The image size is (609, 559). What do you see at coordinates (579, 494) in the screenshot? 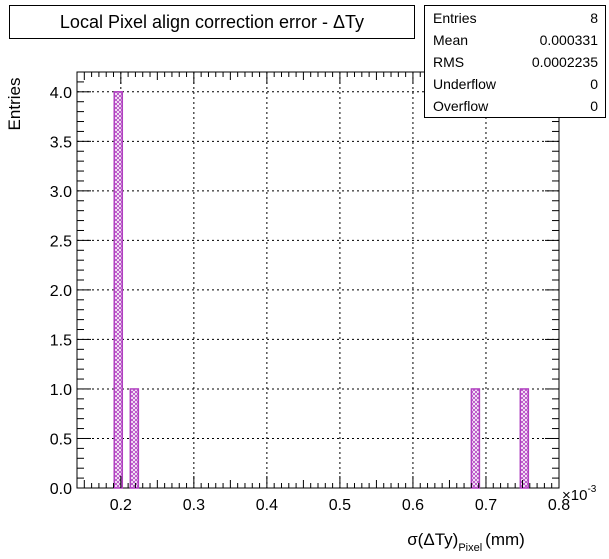
I see `x-axis-multiplier: ×10⁻³` at bounding box center [579, 494].